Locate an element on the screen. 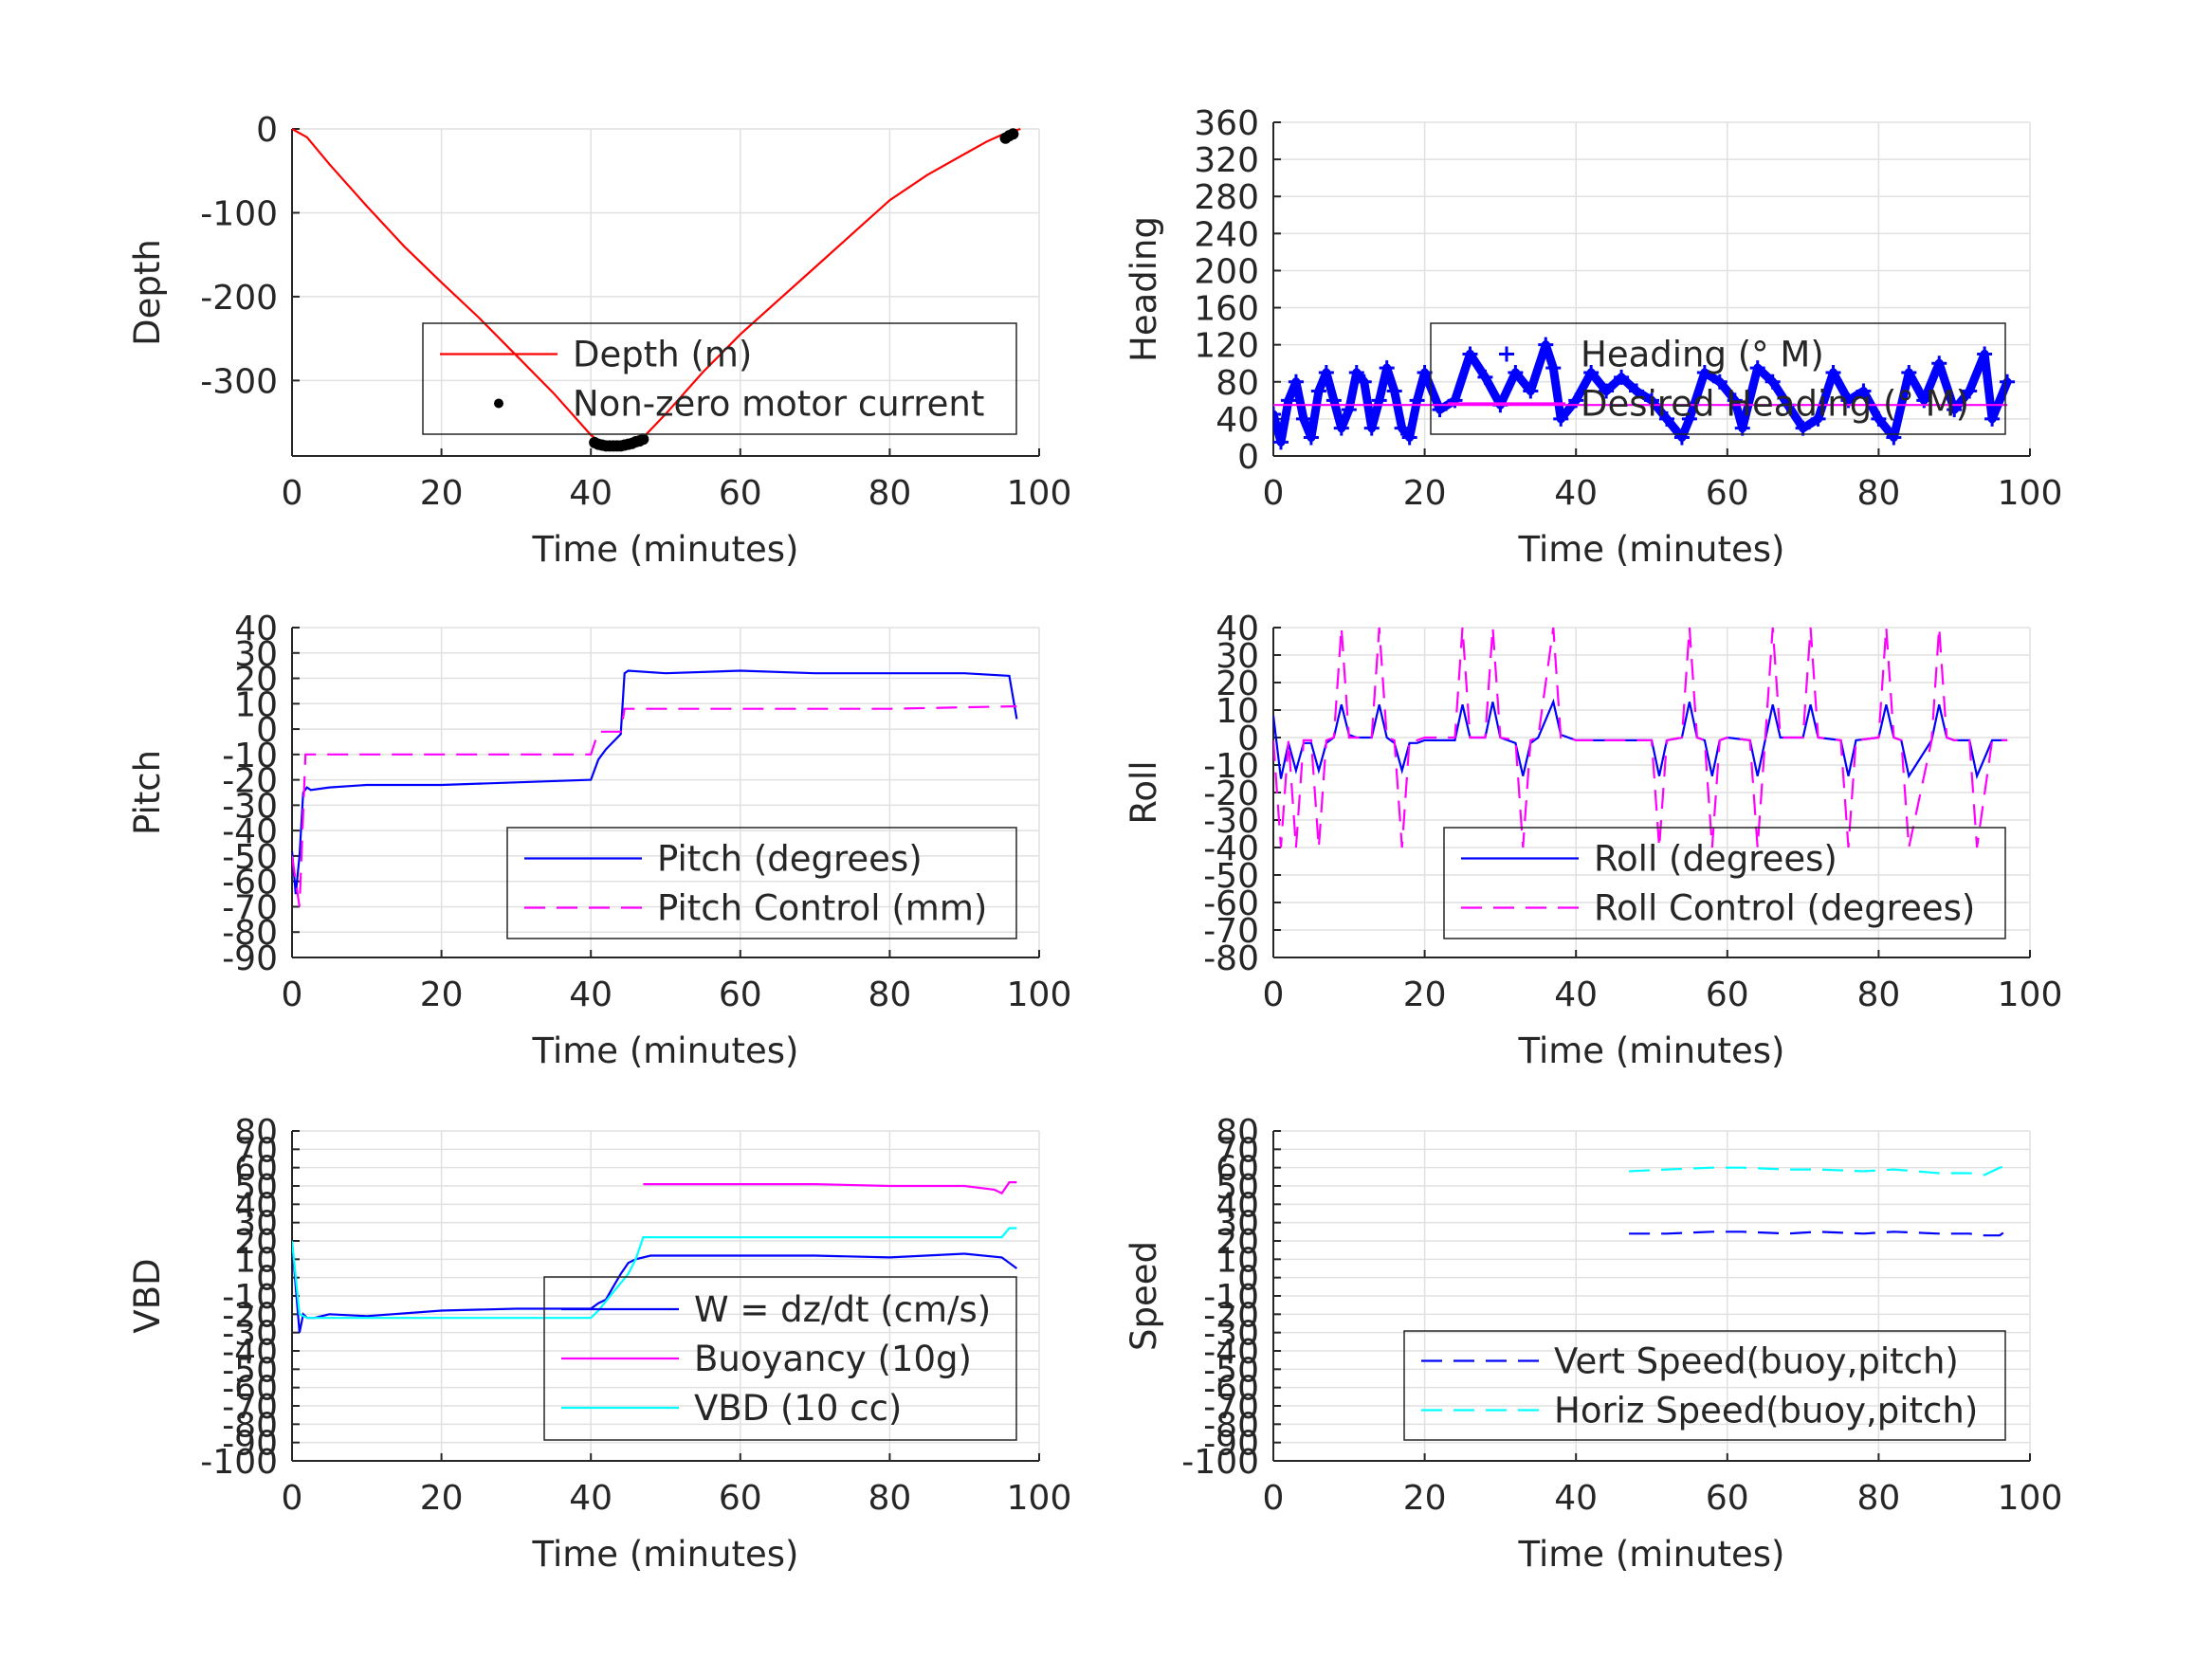 The width and height of the screenshot is (2212, 1659). legend-label-roll-degrees: Roll (degrees) is located at coordinates (1715, 859).